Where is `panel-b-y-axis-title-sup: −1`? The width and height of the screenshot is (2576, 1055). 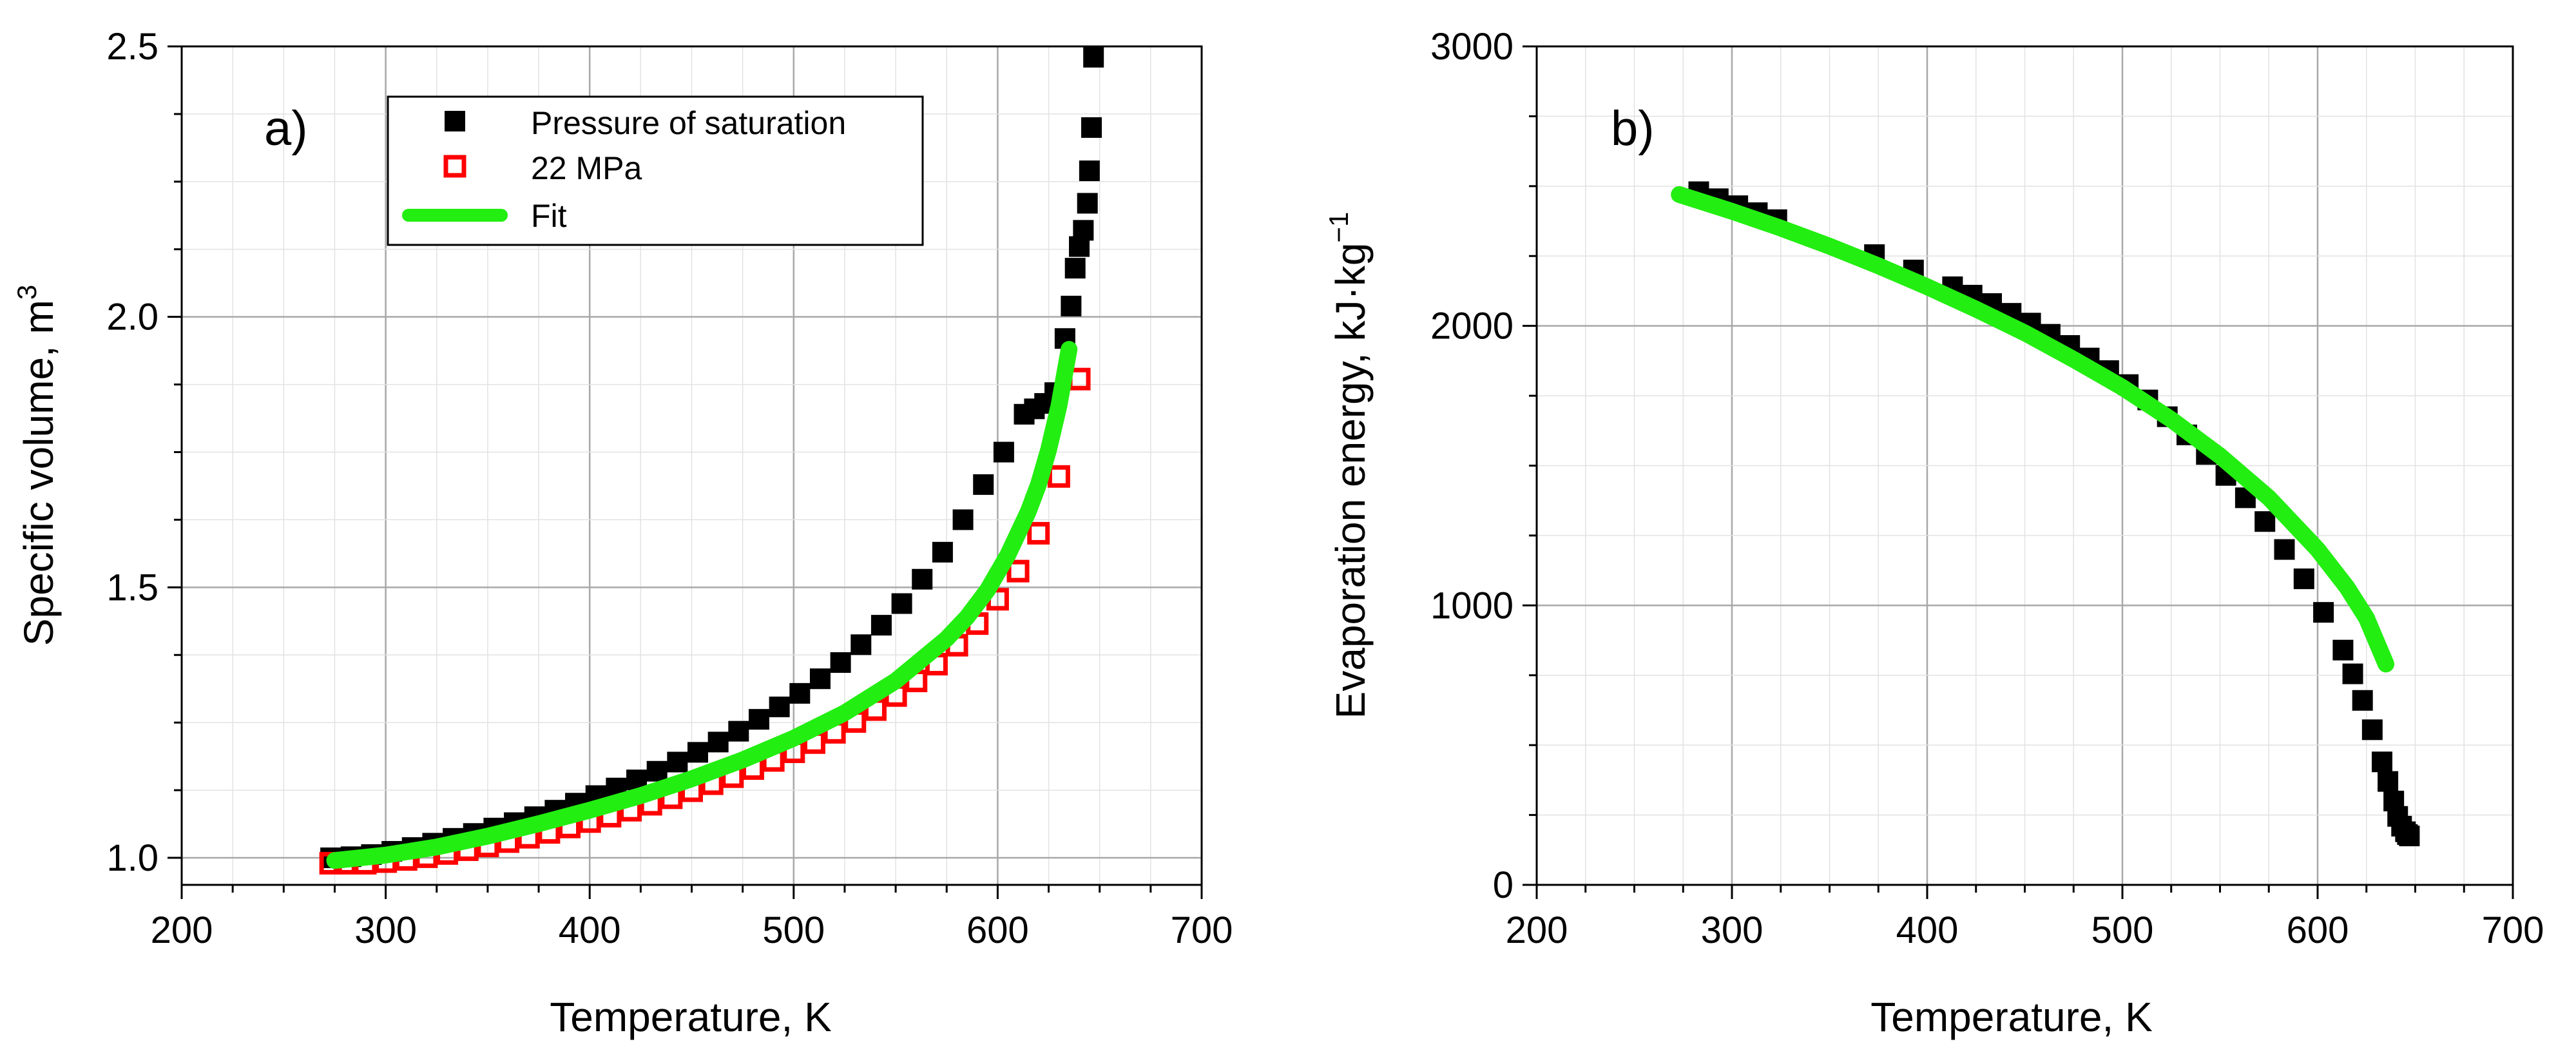
panel-b-y-axis-title-sup: −1 is located at coordinates (1339, 227).